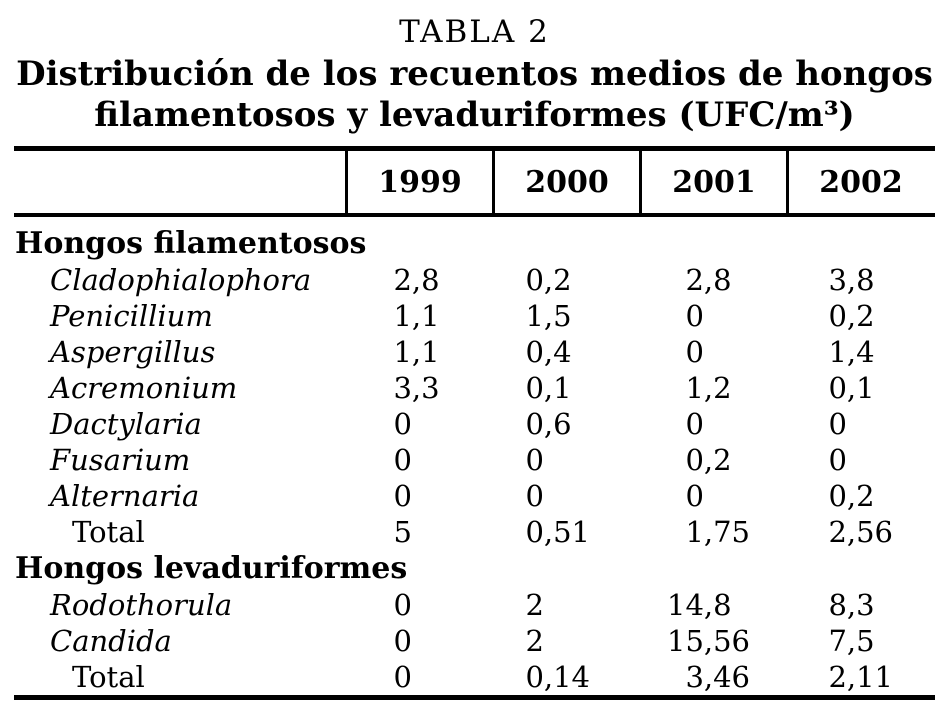  I want to click on value-cell: 0,1, so click(859, 388).